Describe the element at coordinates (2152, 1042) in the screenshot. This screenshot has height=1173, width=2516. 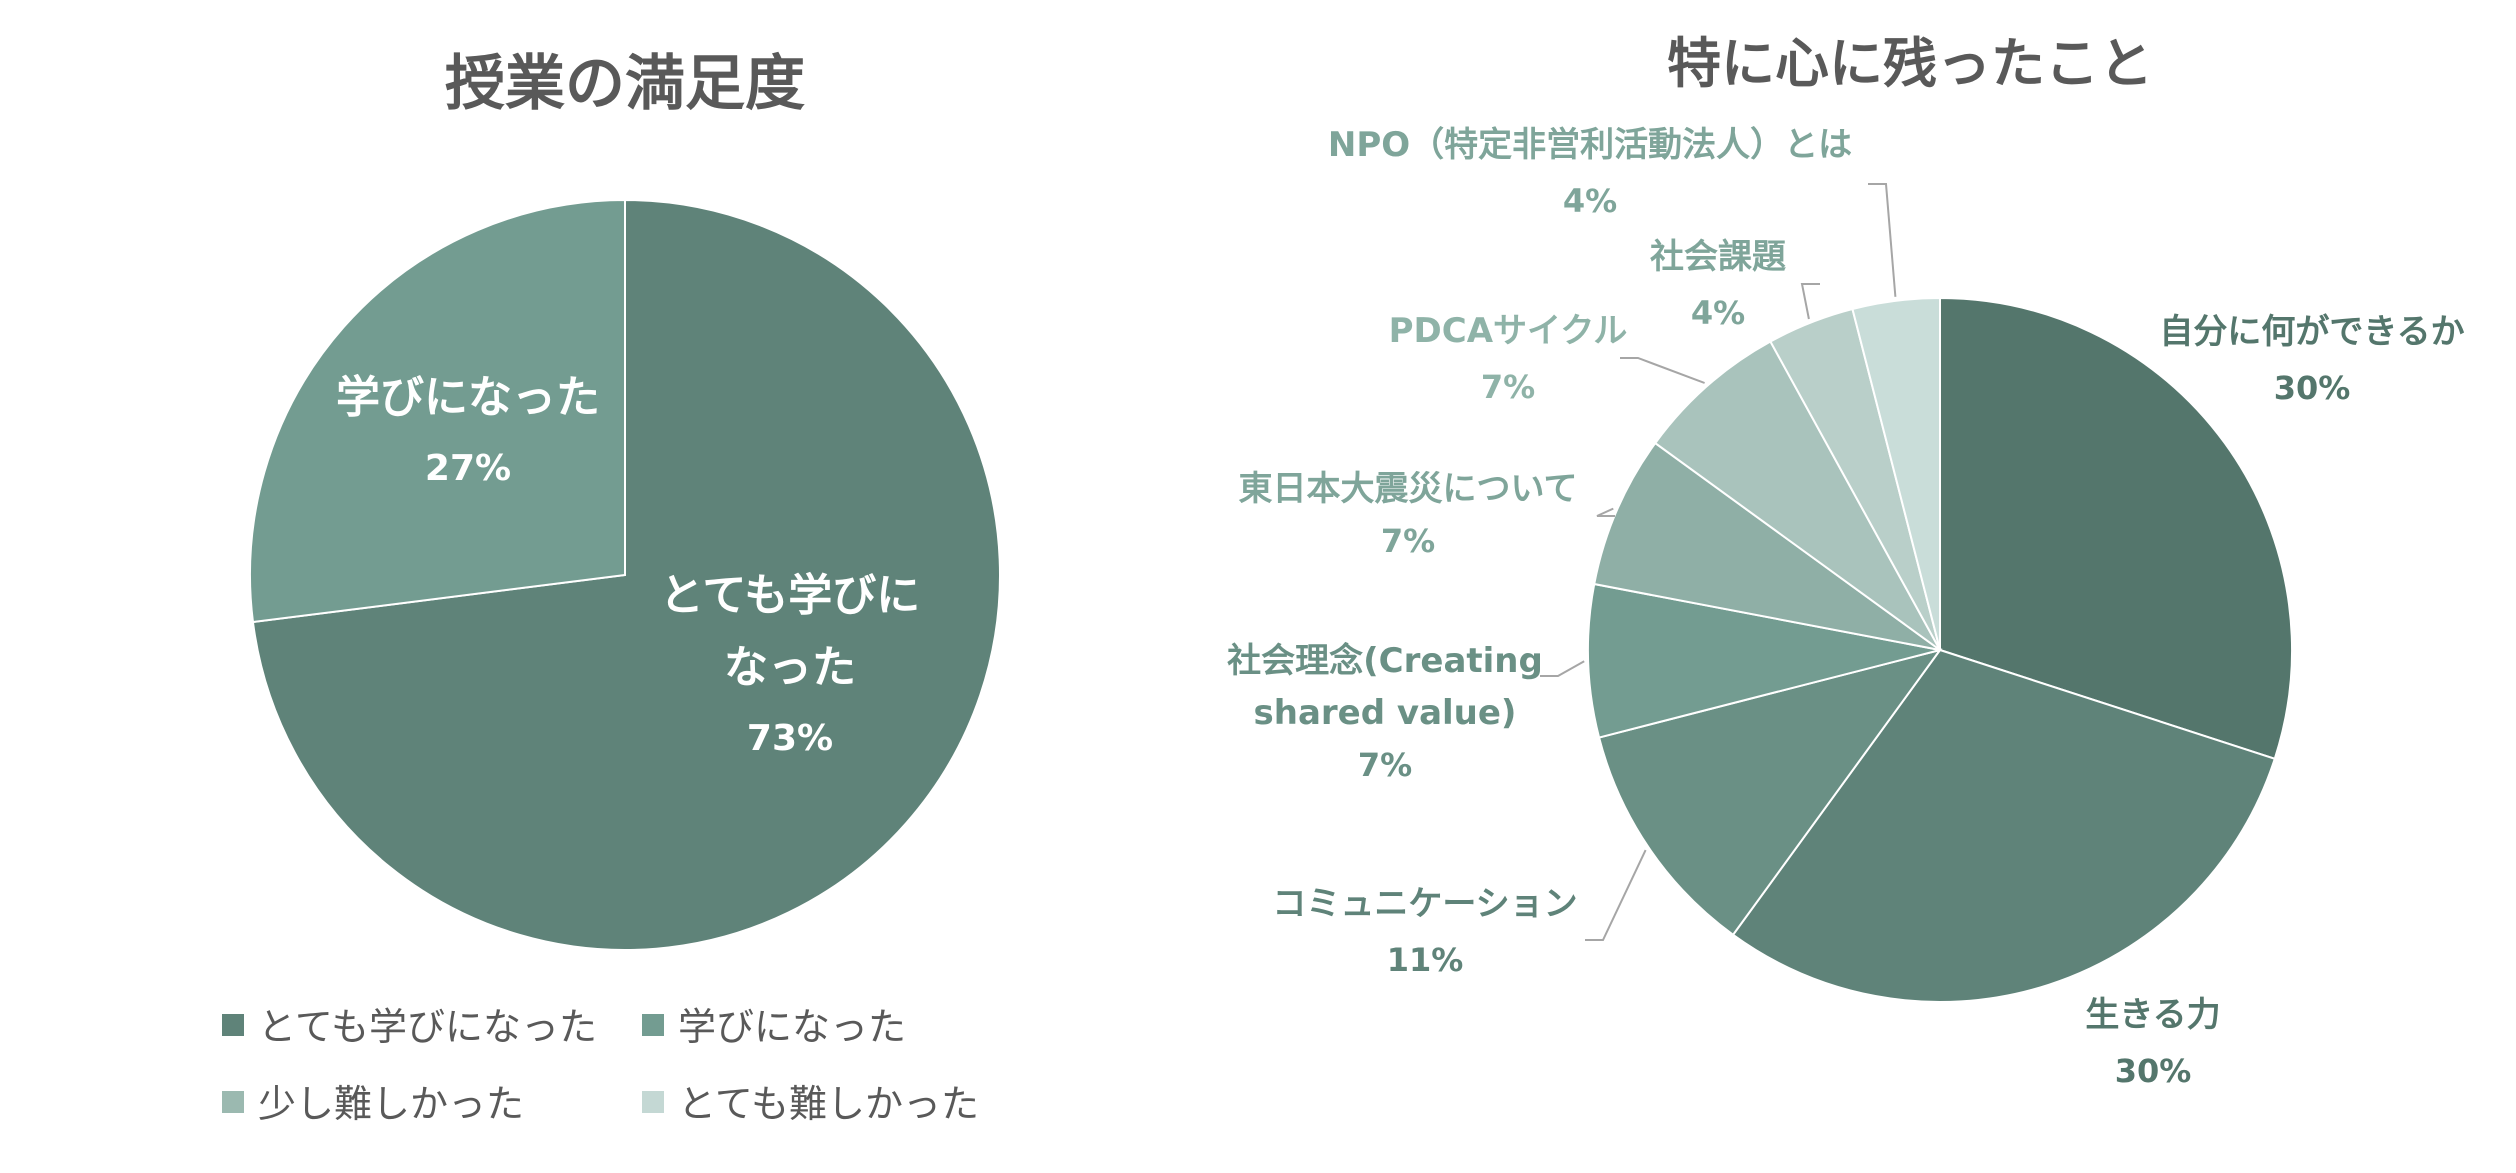
I see `memorable-slice-label-1: 生きる力 30%` at that location.